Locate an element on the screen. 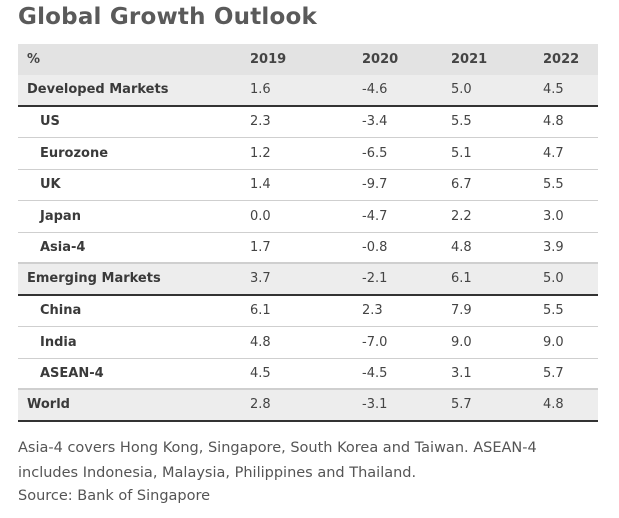  cell-2021: 9.0 is located at coordinates (461, 342).